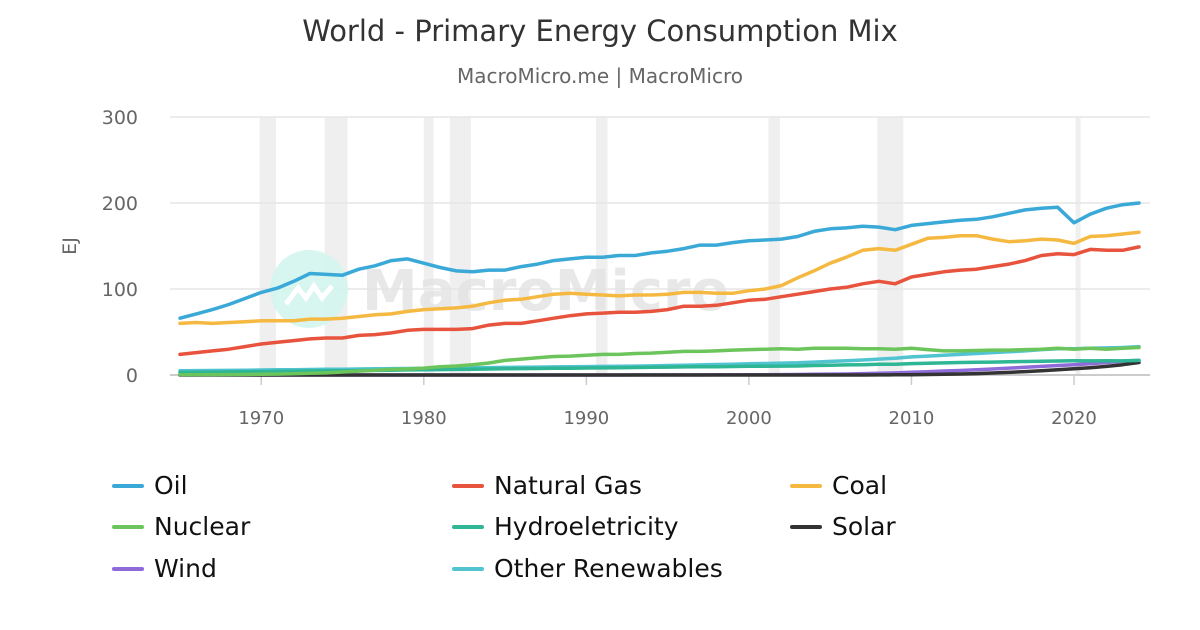 The height and width of the screenshot is (630, 1200). Describe the element at coordinates (545, 291) in the screenshot. I see `watermark-text: MacroMicro` at that location.